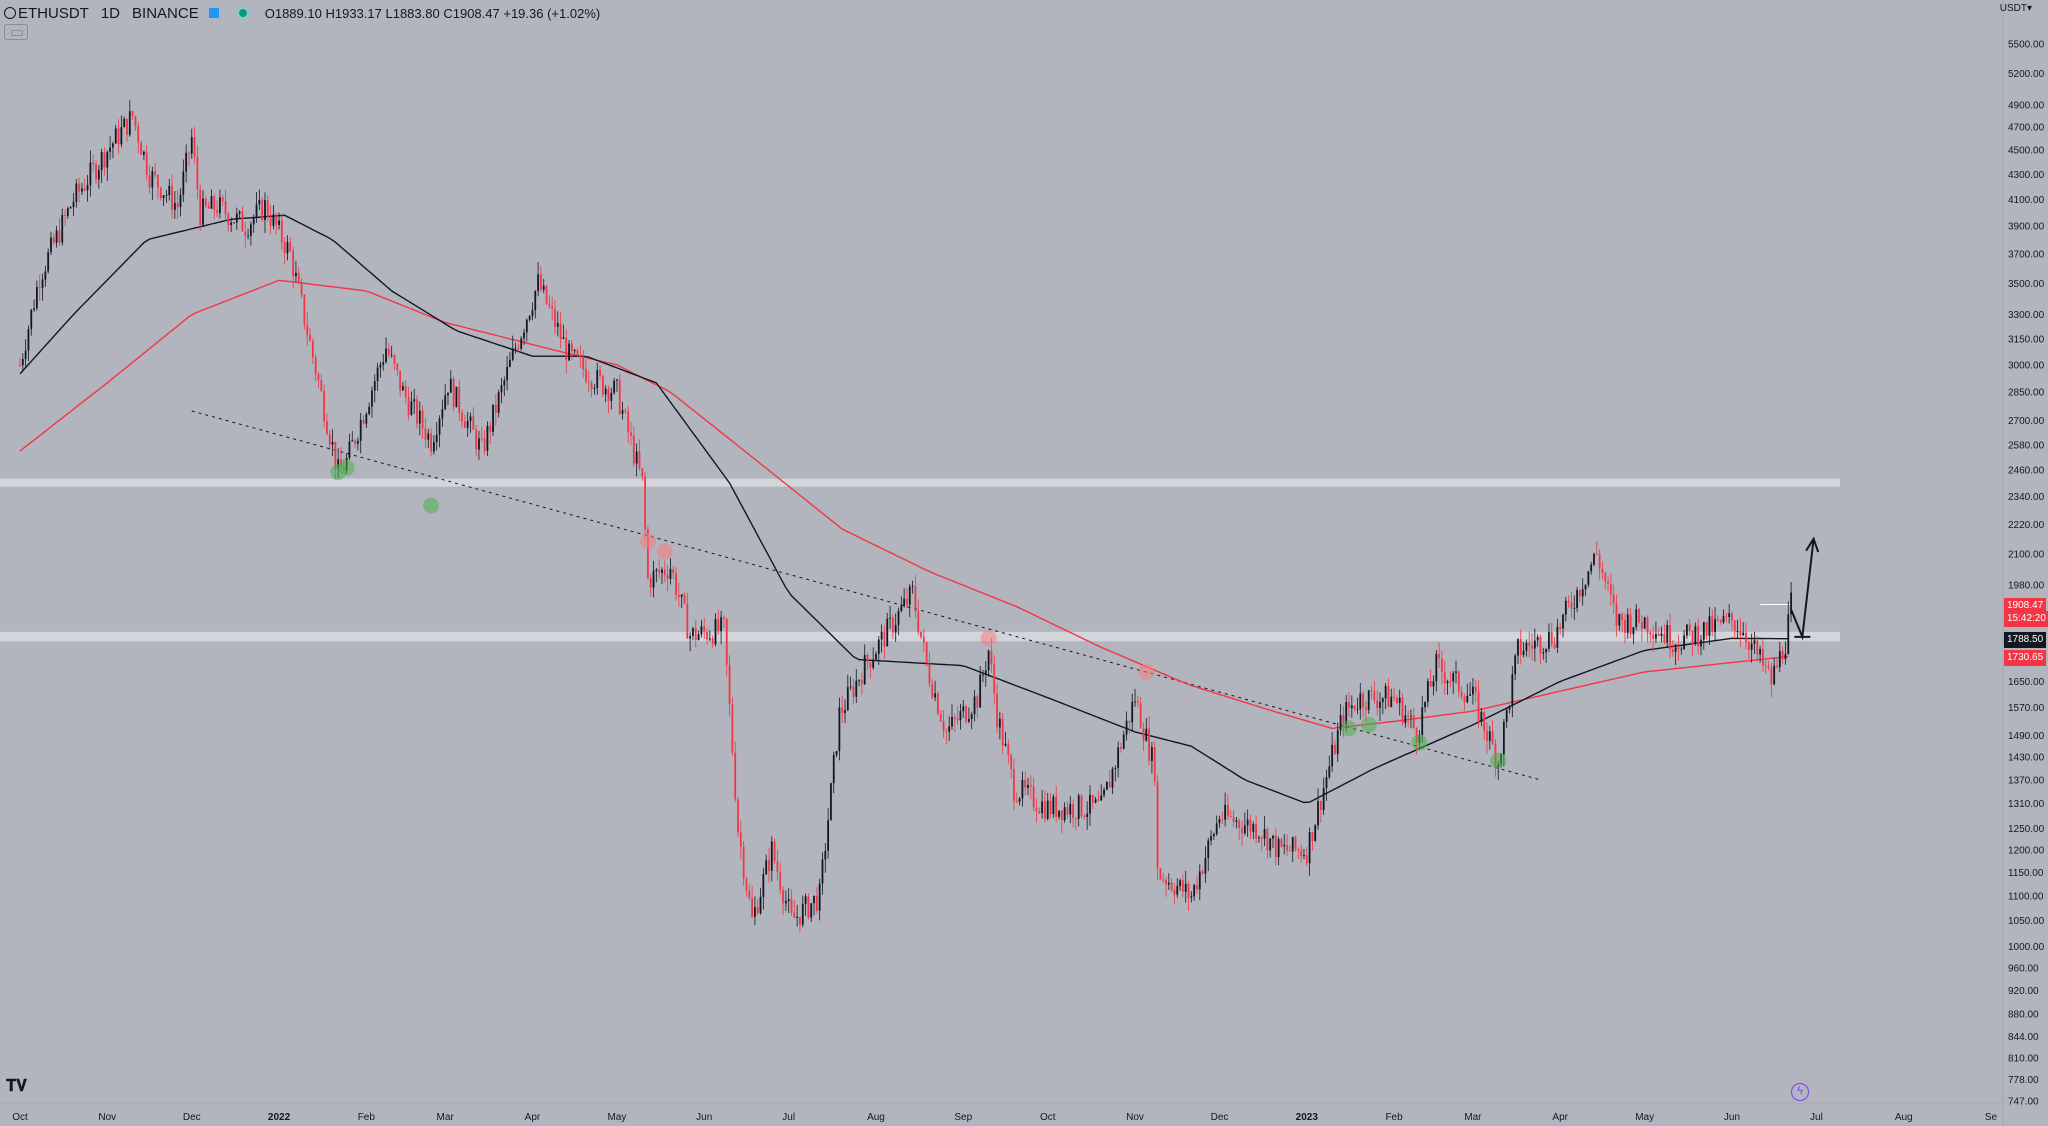 This screenshot has height=1126, width=2048. I want to click on currency-selector: USDT▾, so click(2016, 8).